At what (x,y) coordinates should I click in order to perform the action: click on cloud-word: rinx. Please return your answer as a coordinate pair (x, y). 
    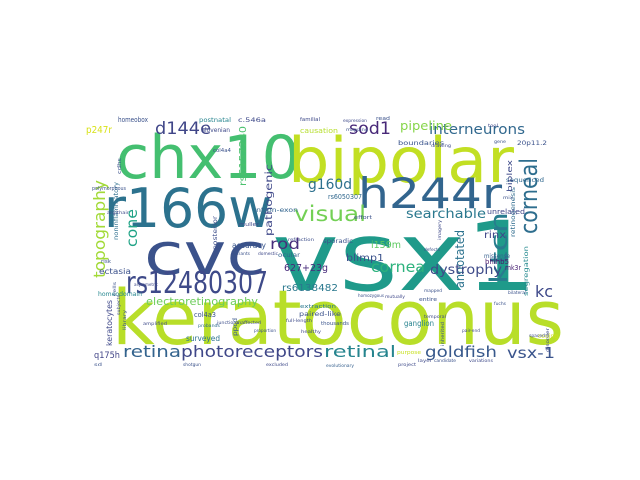
    Looking at the image, I should click on (495, 235).